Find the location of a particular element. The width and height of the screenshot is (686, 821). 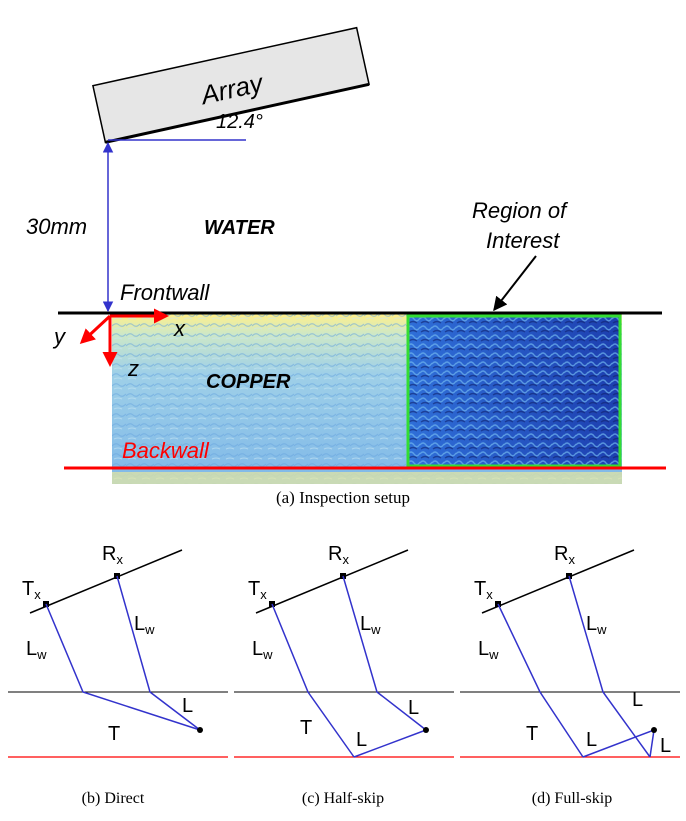

caption-c: (c) Half-skip is located at coordinates (343, 798).